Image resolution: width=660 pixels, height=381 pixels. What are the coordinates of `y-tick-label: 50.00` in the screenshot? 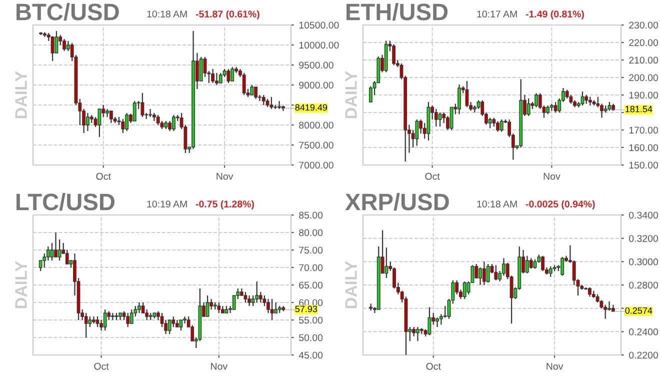 It's located at (311, 338).